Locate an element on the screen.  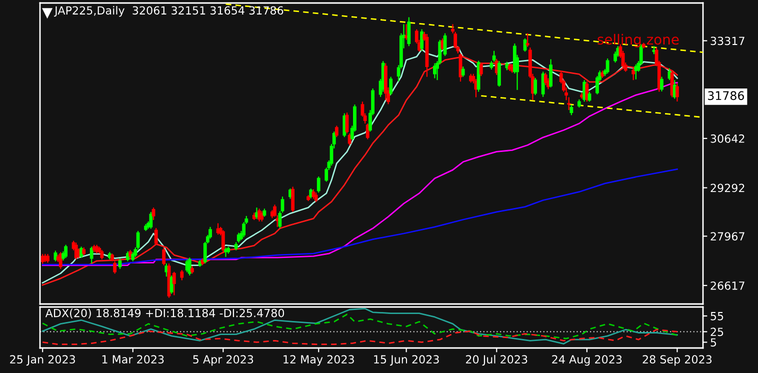
y-tick-label: 29292 is located at coordinates (727, 188).